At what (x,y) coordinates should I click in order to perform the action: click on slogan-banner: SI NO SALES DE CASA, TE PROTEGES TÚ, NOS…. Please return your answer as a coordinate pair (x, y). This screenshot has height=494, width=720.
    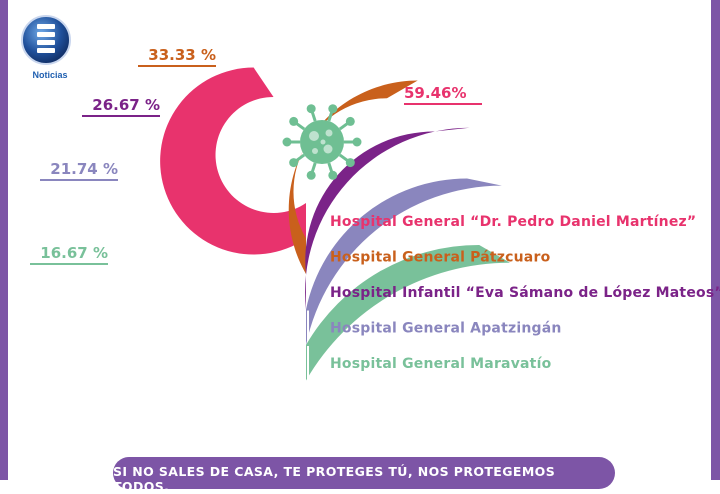
    Looking at the image, I should click on (364, 475).